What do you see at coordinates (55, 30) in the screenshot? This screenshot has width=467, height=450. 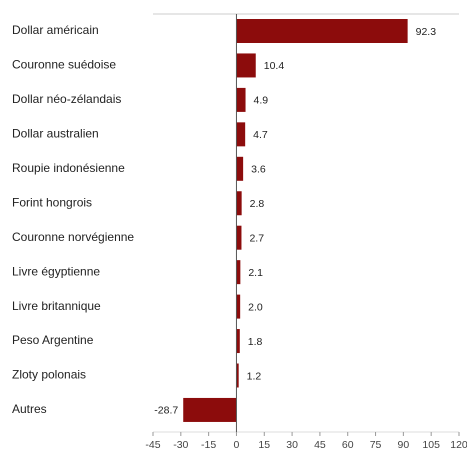 I see `category-label: Dollar américain` at bounding box center [55, 30].